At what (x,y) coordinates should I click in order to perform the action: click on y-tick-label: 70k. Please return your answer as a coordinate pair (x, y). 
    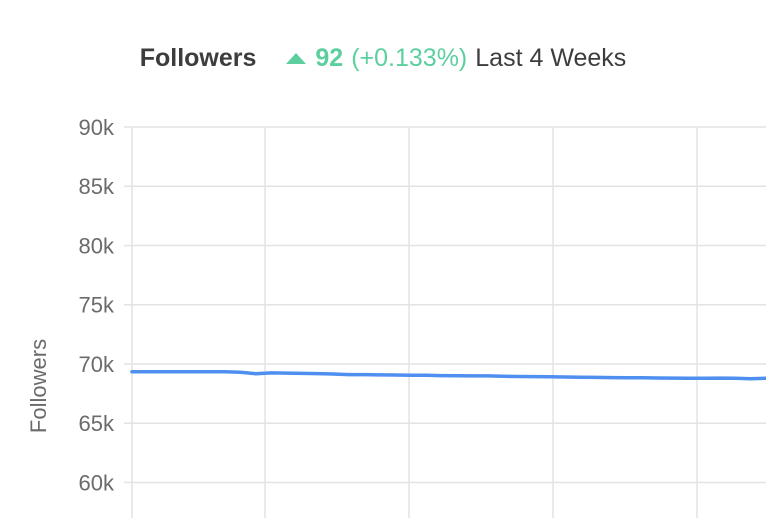
    Looking at the image, I should click on (97, 364).